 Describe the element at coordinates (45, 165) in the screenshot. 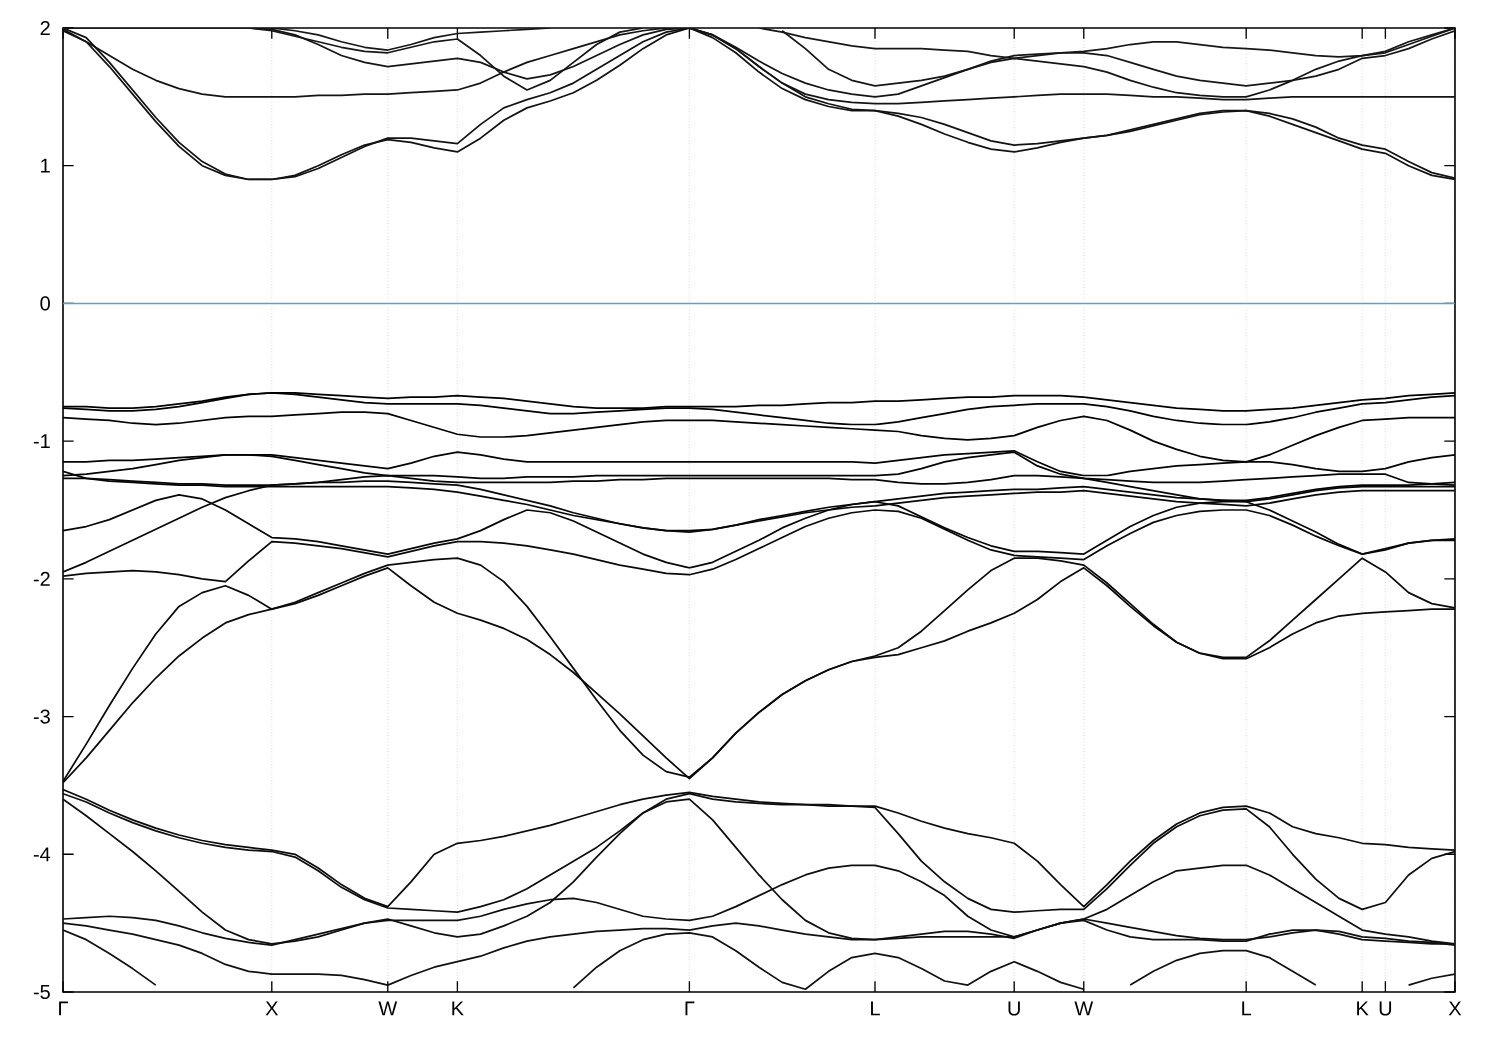

I see `y-tick-label: 1` at that location.